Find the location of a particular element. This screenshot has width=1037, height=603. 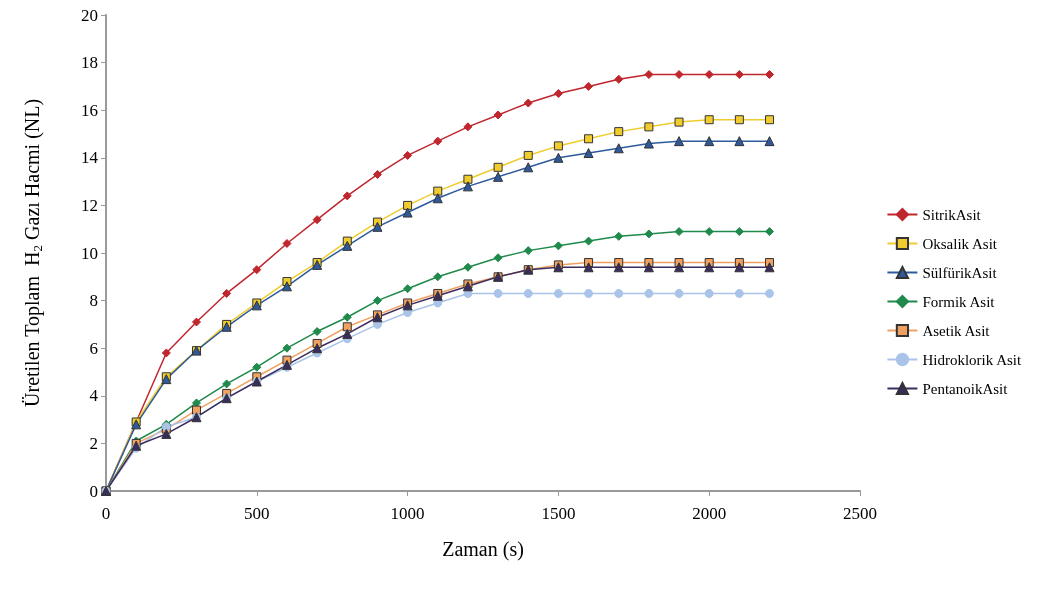

legend-label: SitrikAsit is located at coordinates (952, 214).